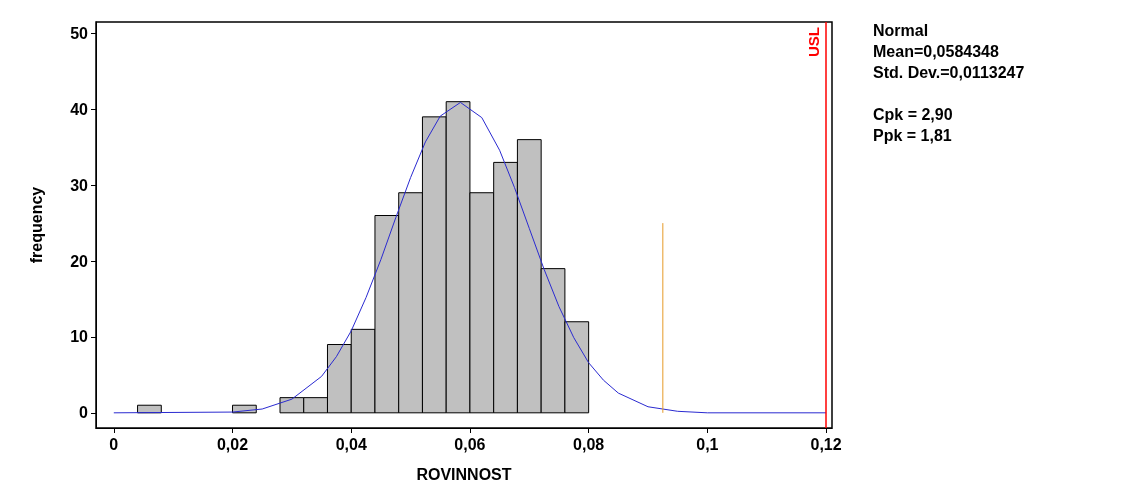 The width and height of the screenshot is (1134, 495). Describe the element at coordinates (84, 413) in the screenshot. I see `y-tick-label: 0` at that location.